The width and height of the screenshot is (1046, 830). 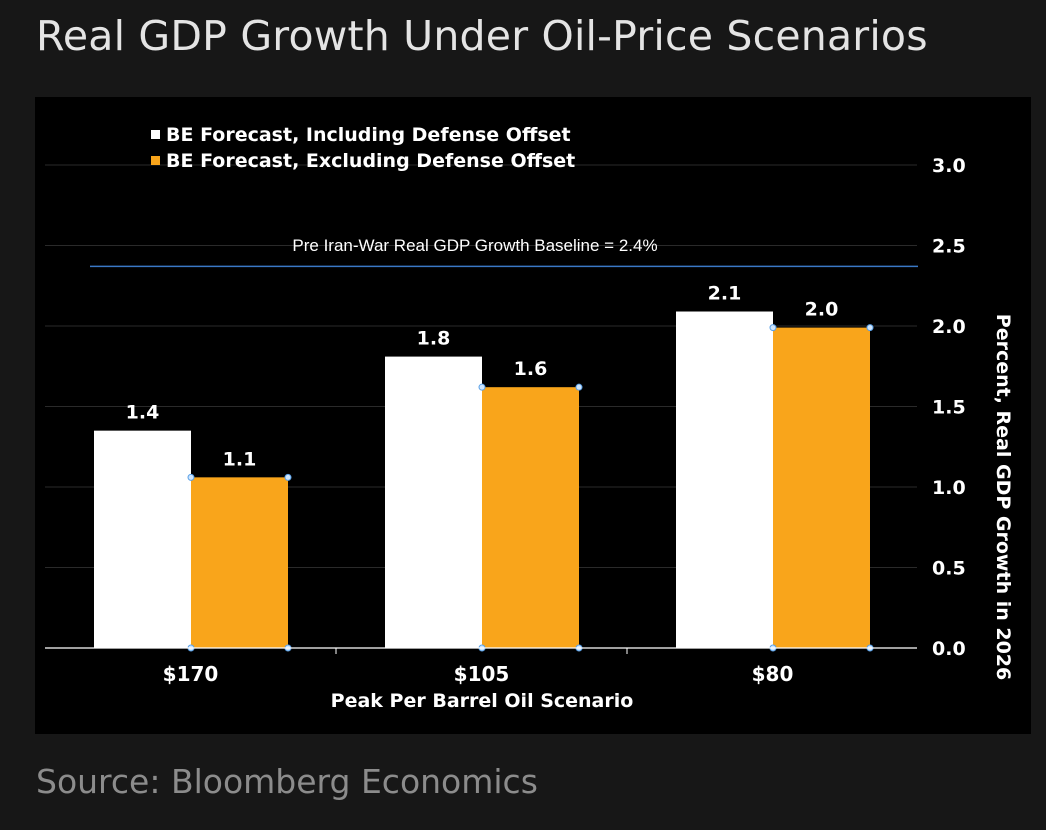 What do you see at coordinates (949, 569) in the screenshot?
I see `y-tick-label: 0.5` at bounding box center [949, 569].